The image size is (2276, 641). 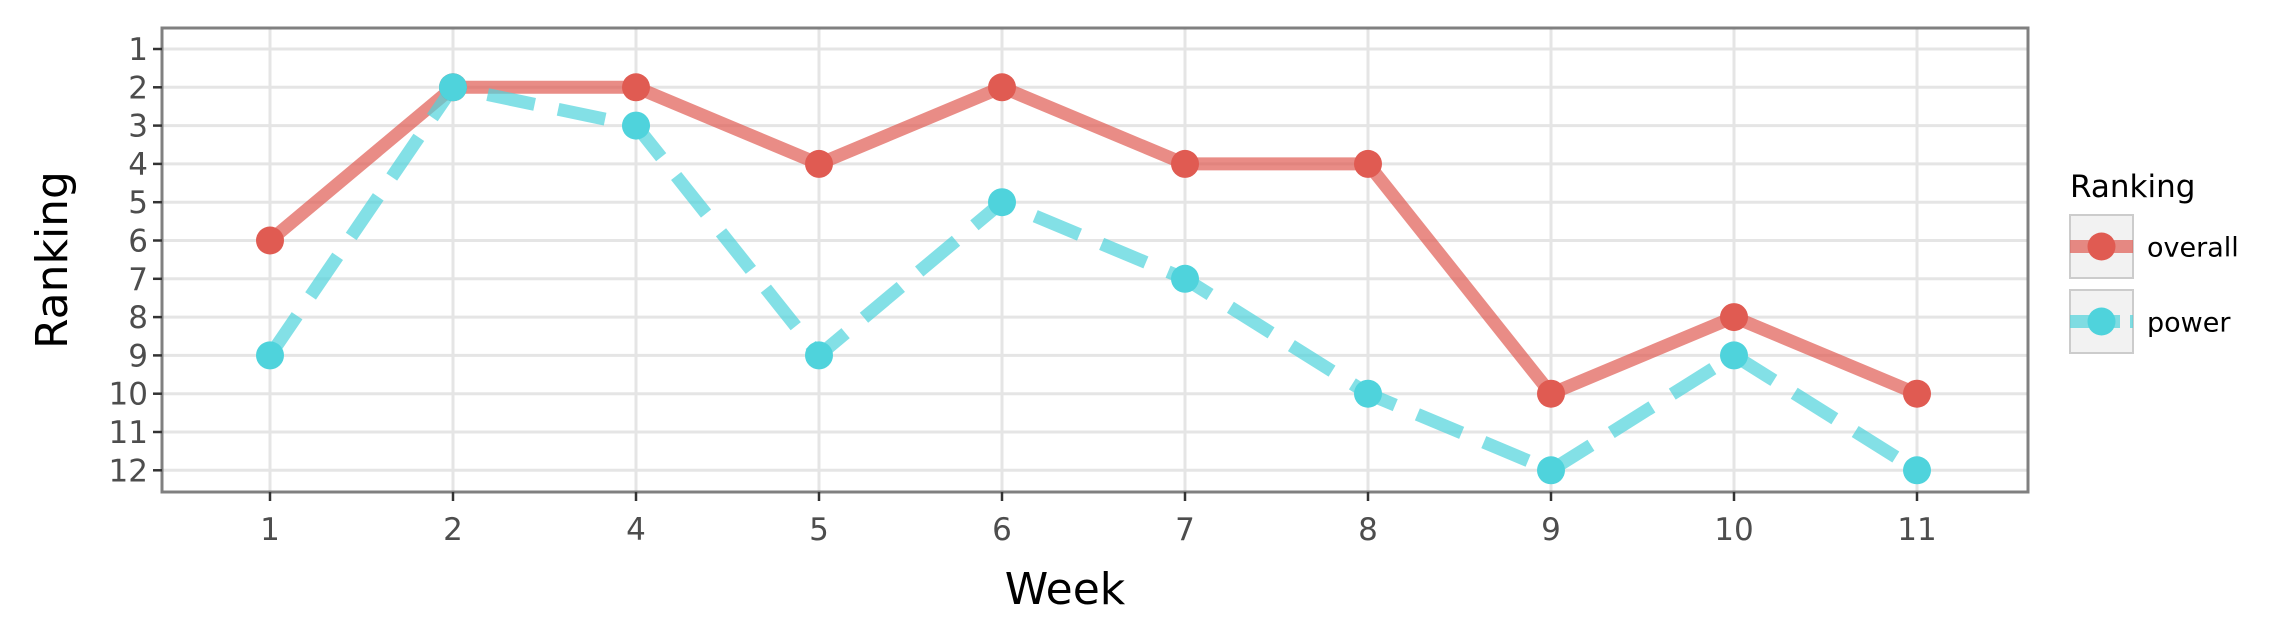 I want to click on x-tick-label: 1, so click(x=270, y=530).